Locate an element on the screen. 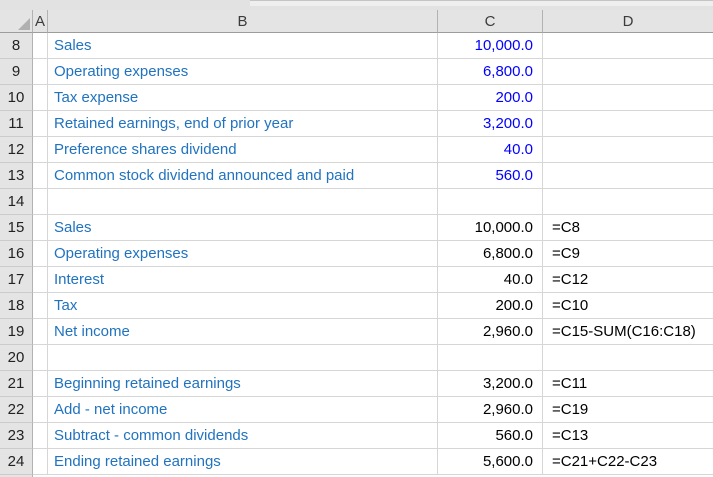 The image size is (713, 477). cell-A23 is located at coordinates (40, 436).